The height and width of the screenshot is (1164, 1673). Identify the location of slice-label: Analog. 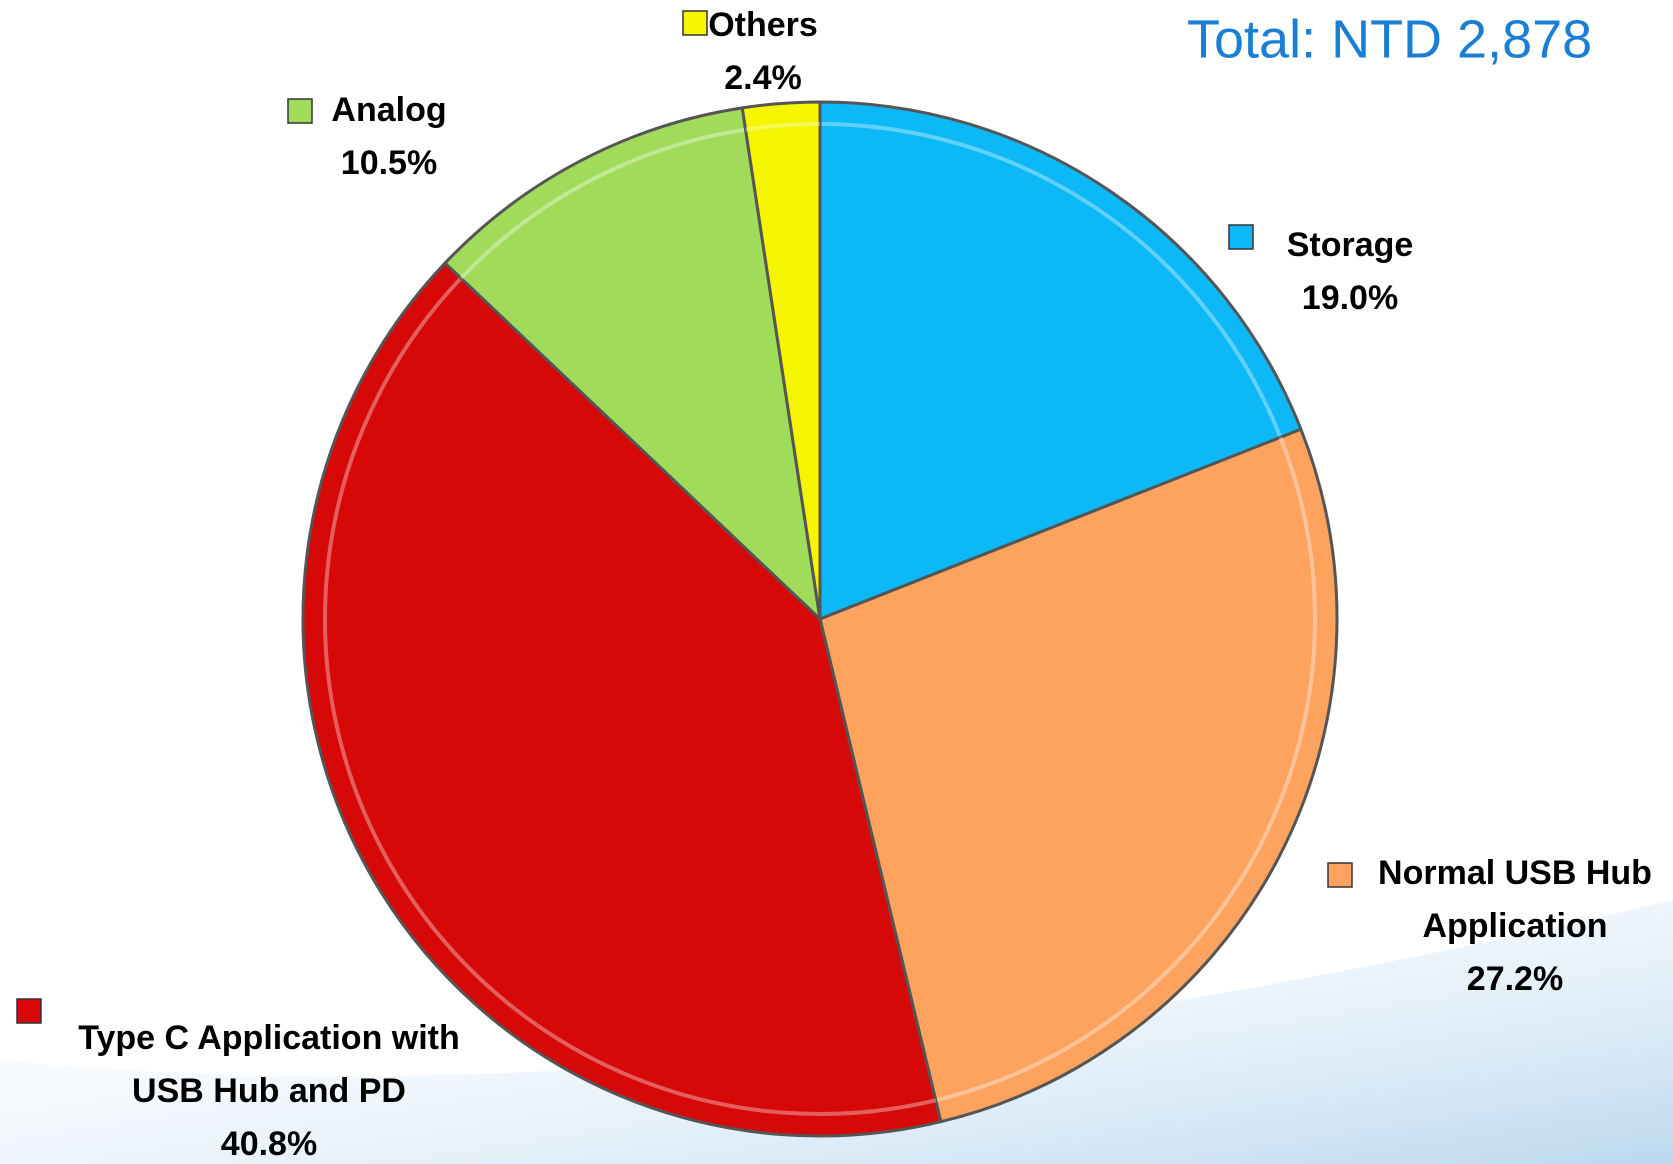
(388, 110).